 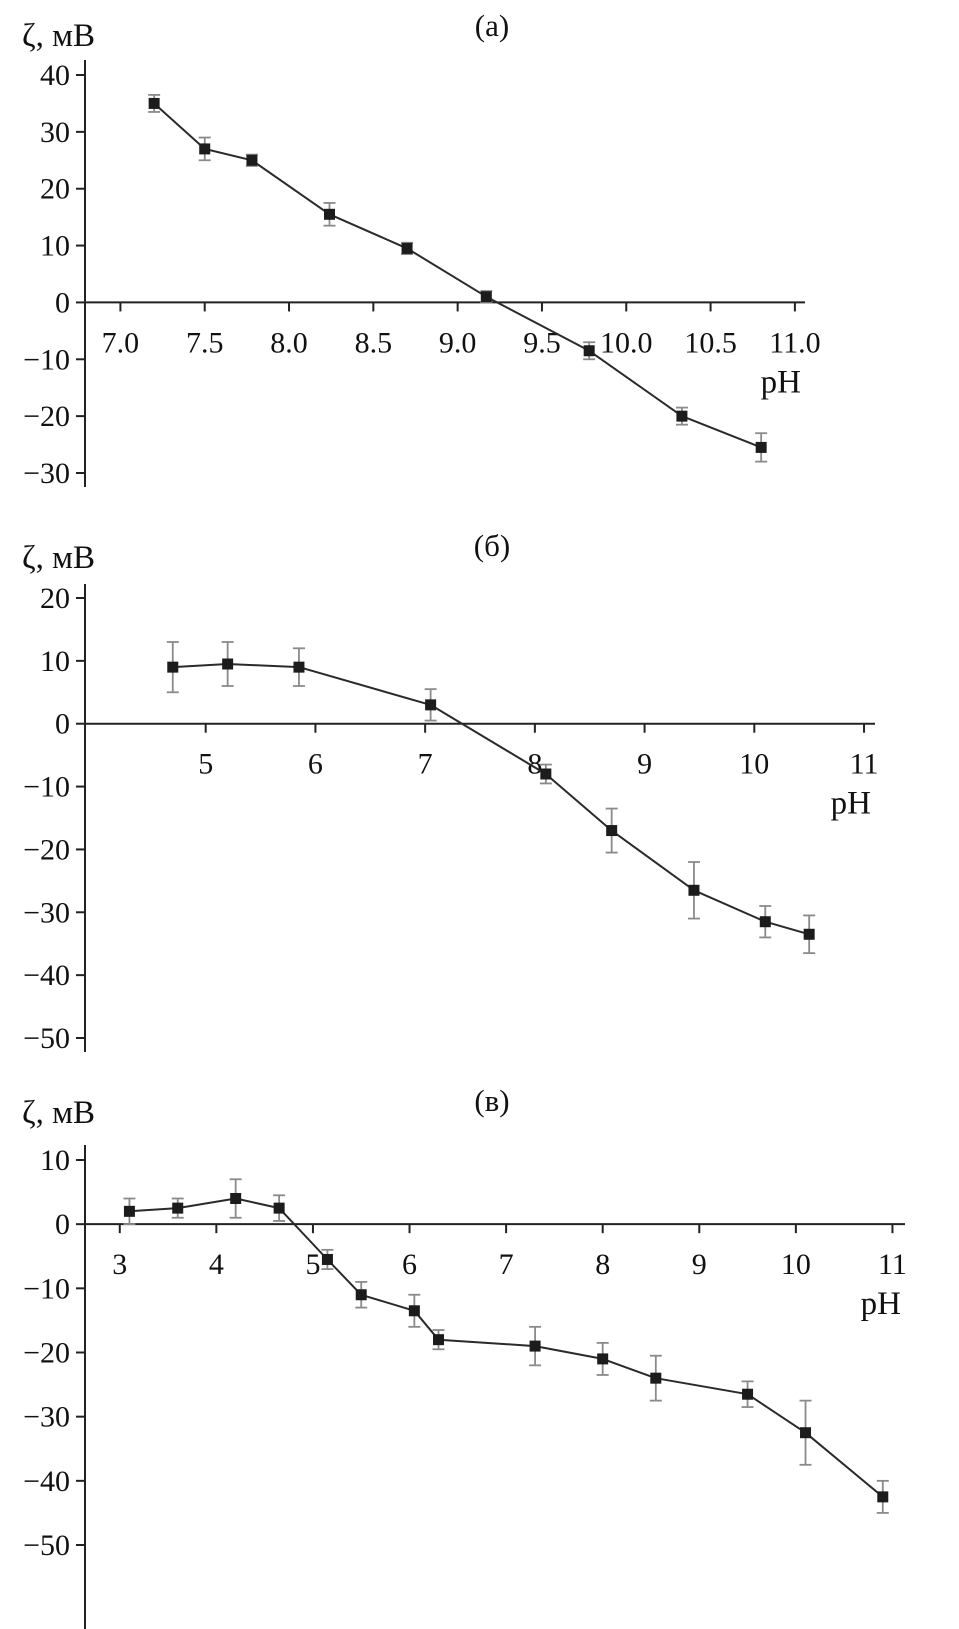 I want to click on x-tick-label: 4, so click(x=216, y=1264).